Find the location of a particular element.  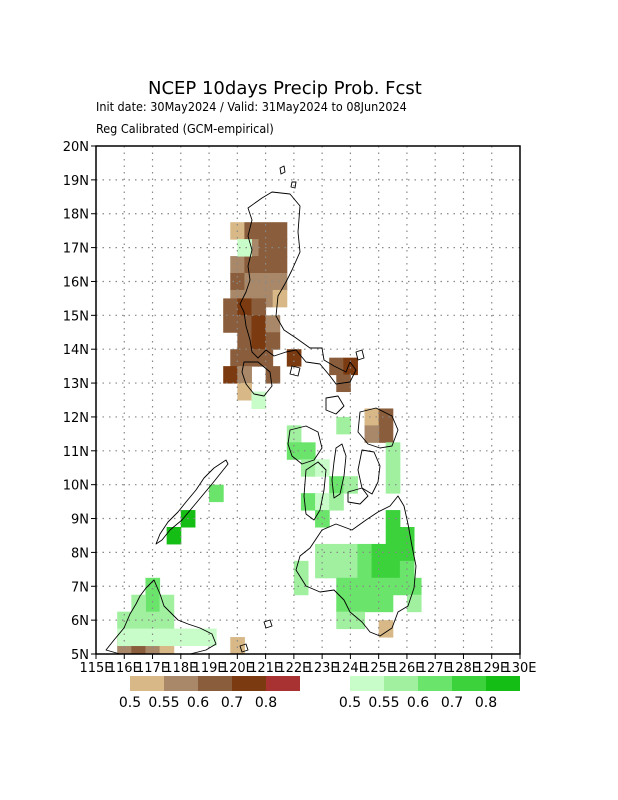

batanes-small-coast is located at coordinates (293, 185).